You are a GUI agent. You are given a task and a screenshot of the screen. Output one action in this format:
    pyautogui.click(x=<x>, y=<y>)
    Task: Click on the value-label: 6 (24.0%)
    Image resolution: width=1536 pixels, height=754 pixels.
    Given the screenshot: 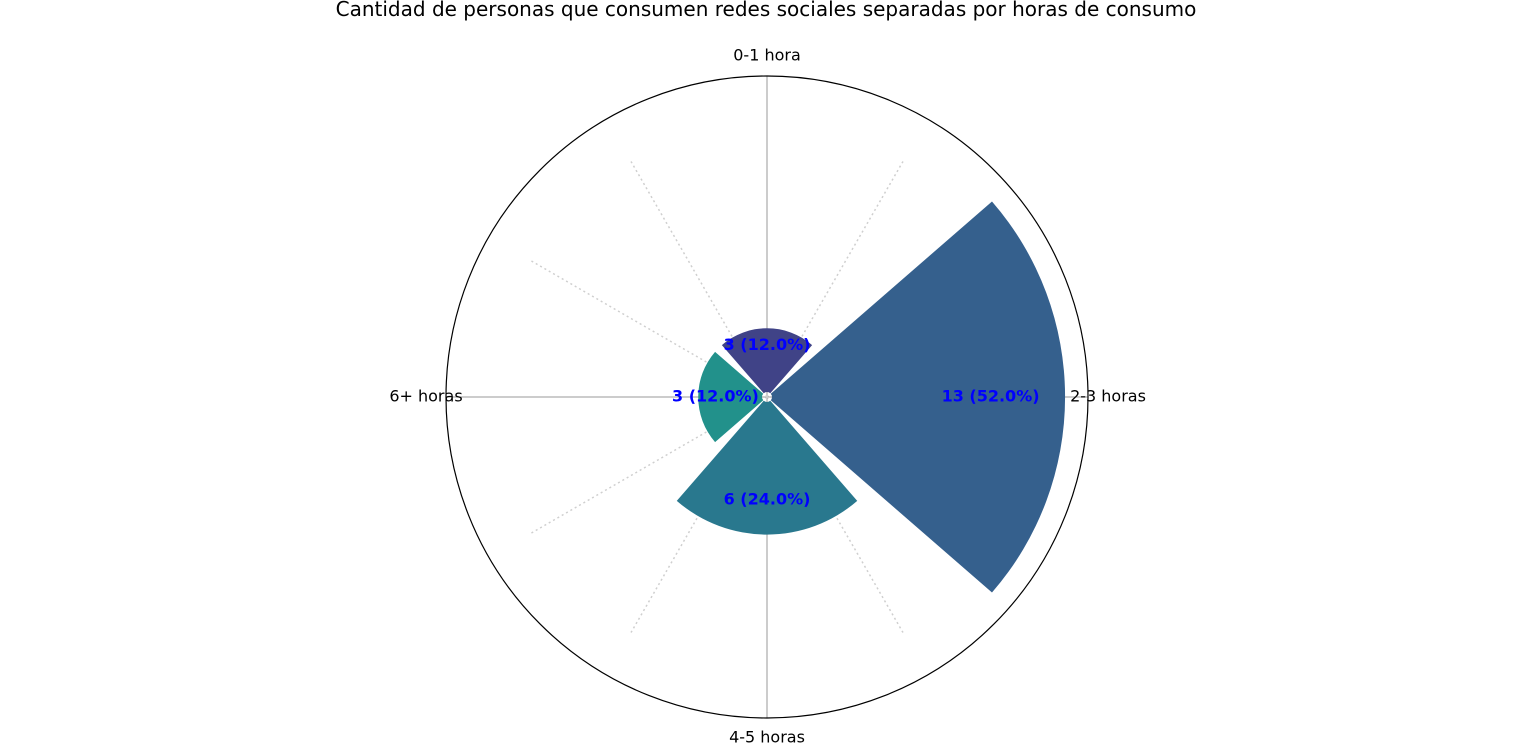 What is the action you would take?
    pyautogui.click(x=767, y=499)
    